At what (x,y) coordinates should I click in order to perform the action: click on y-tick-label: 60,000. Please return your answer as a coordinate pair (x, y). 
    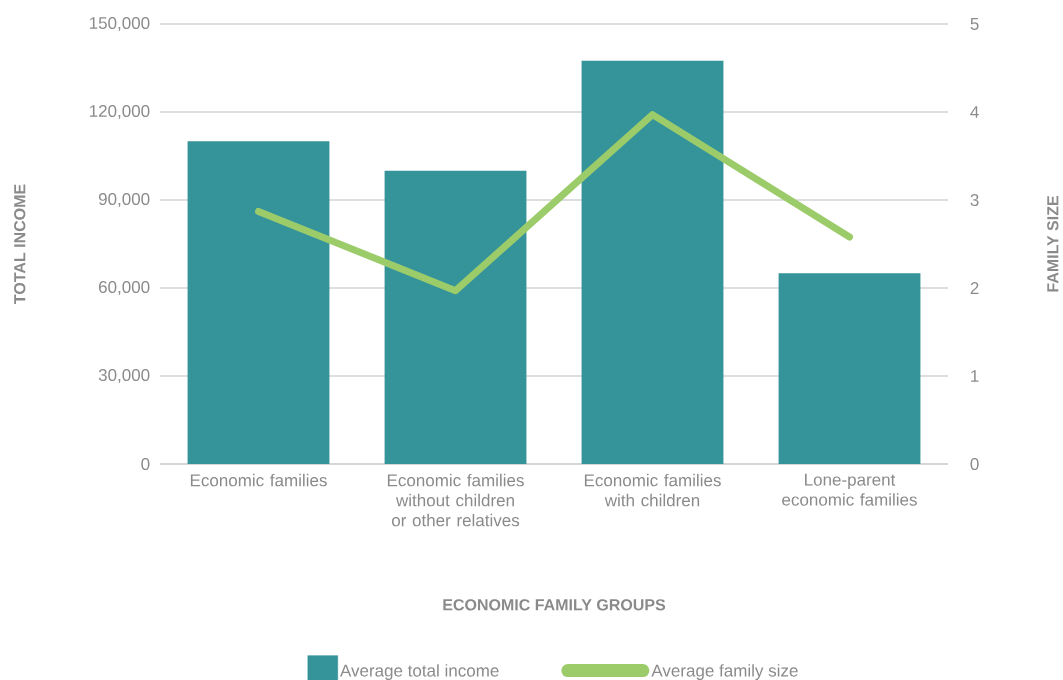
    Looking at the image, I should click on (124, 288).